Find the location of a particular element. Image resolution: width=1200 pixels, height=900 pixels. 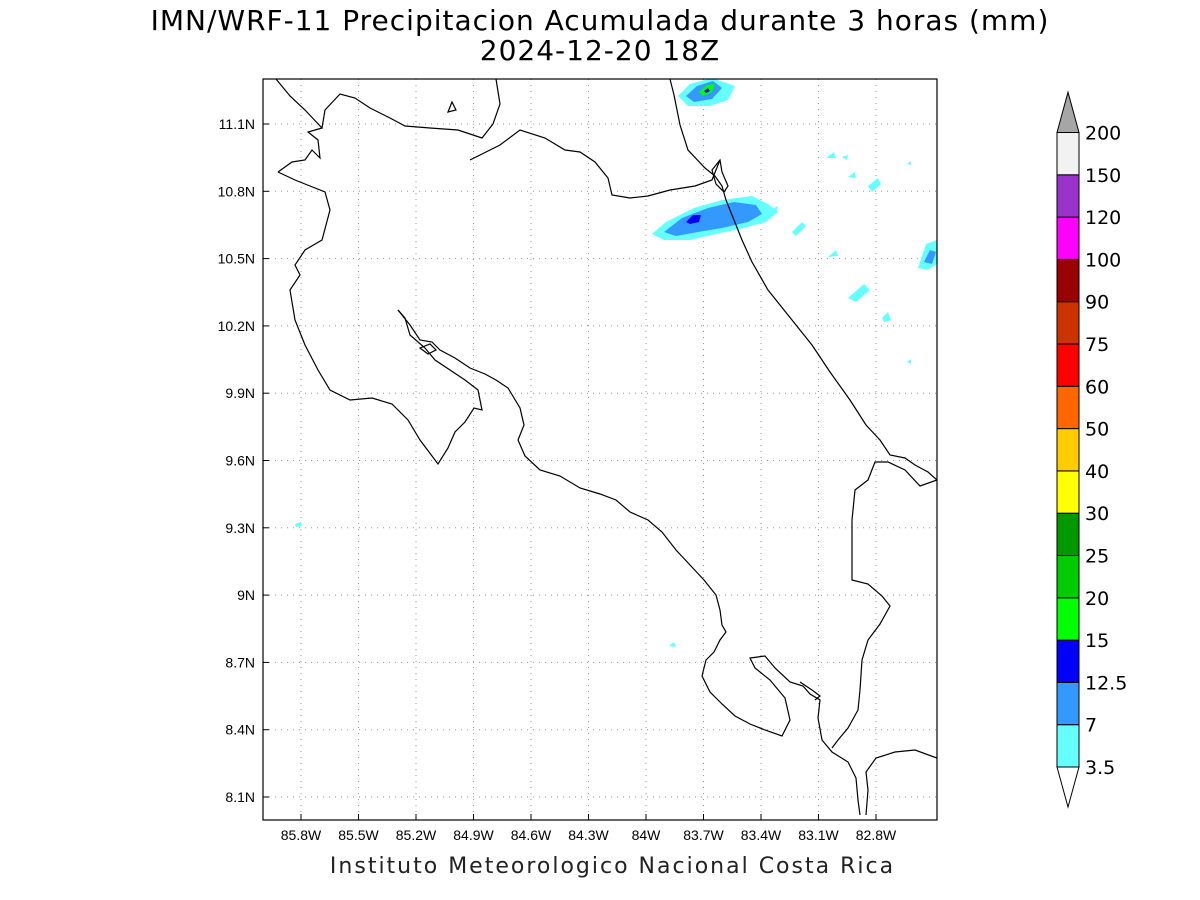

nicaragua-lake-coast is located at coordinates (388, 109).